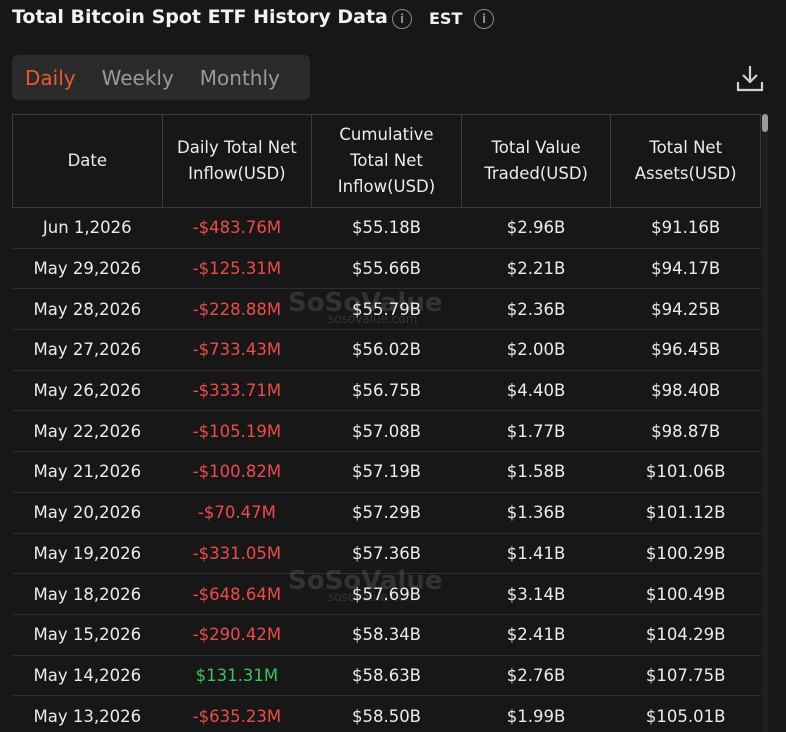 This screenshot has width=786, height=732. I want to click on table-cell: $55.18B, so click(386, 228).